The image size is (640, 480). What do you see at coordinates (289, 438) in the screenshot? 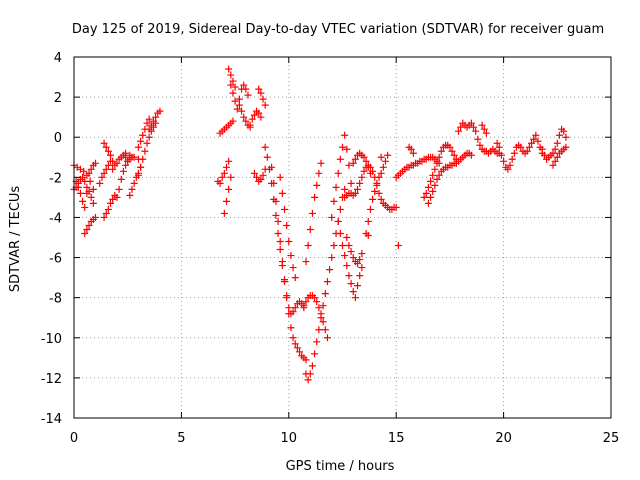
I see `x-tick-label: 10` at bounding box center [289, 438].